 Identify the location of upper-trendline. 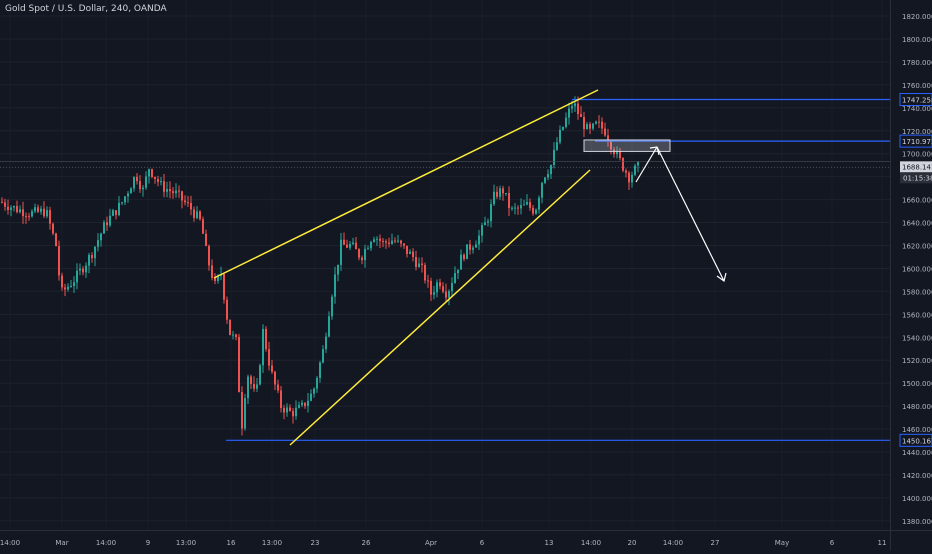
(406, 184).